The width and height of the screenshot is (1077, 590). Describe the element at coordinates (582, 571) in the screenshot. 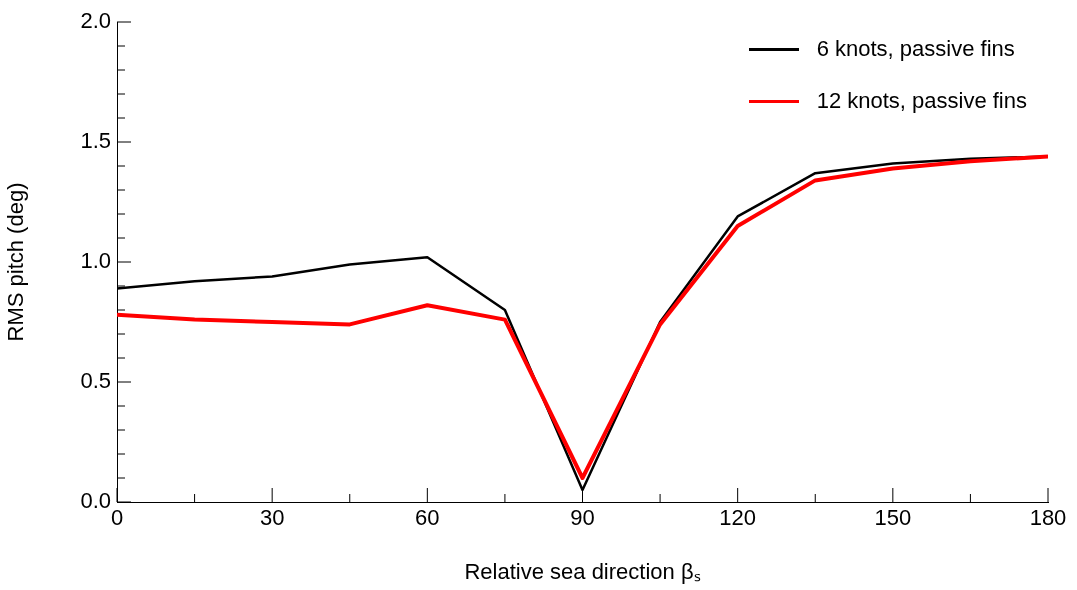

I see `x-axis-title: Relative sea direction βₛ` at that location.